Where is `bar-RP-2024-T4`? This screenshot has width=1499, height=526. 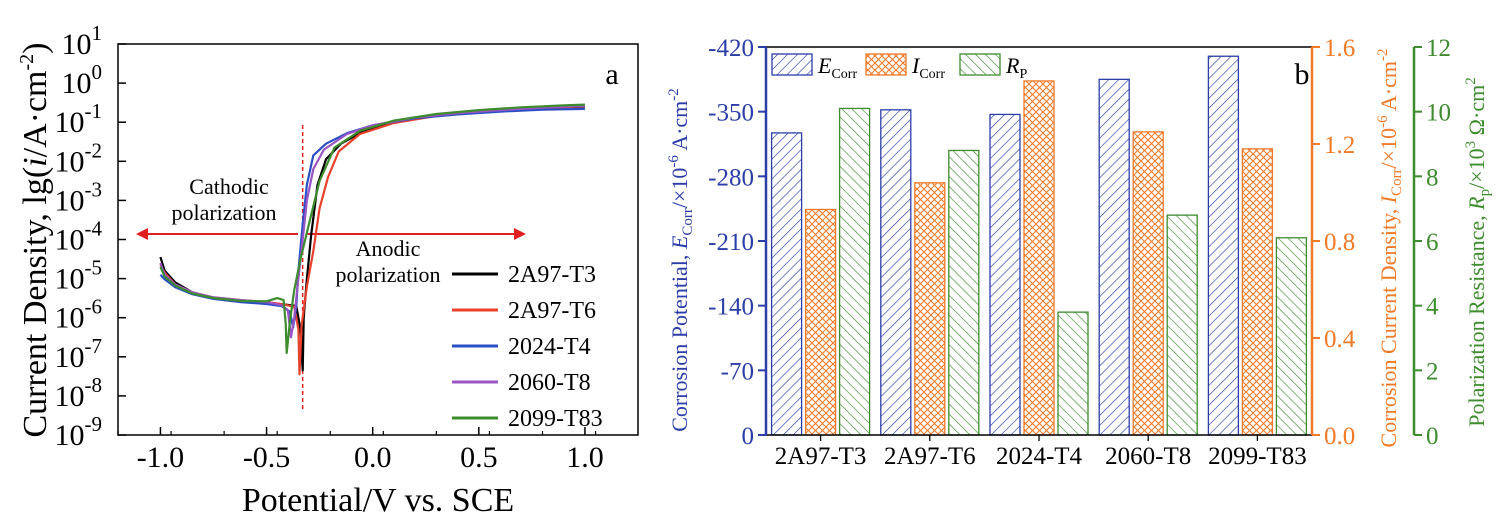
bar-RP-2024-T4 is located at coordinates (1073, 373).